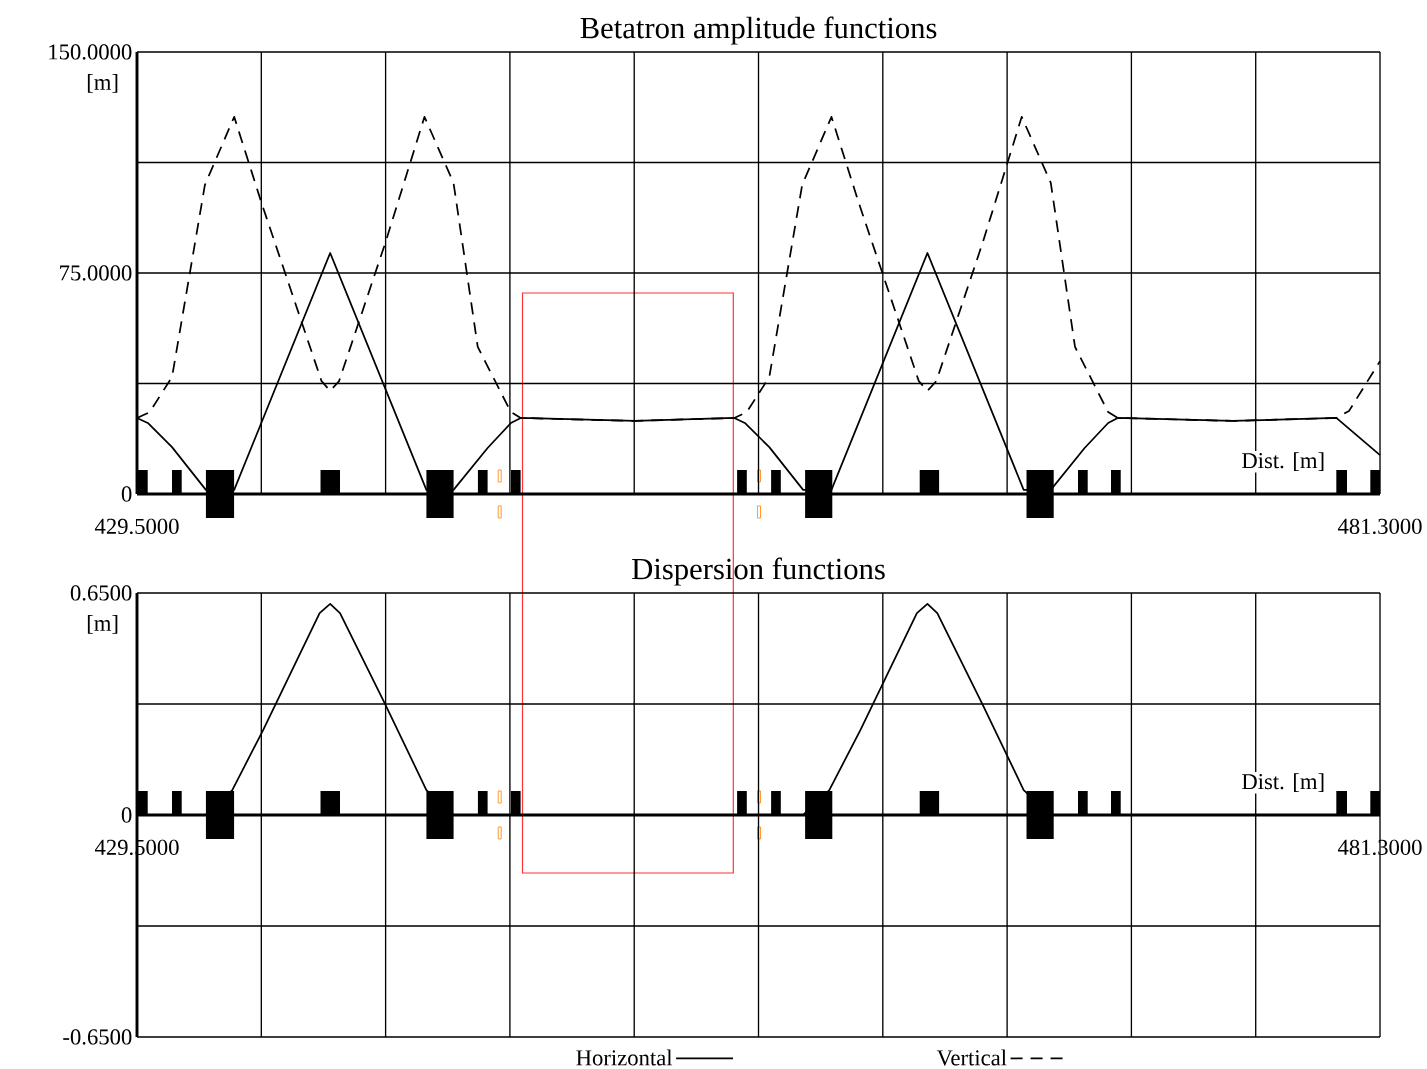 This screenshot has height=1069, width=1427. Describe the element at coordinates (97, 1037) in the screenshot. I see `y-tick-label: -0.6500` at that location.